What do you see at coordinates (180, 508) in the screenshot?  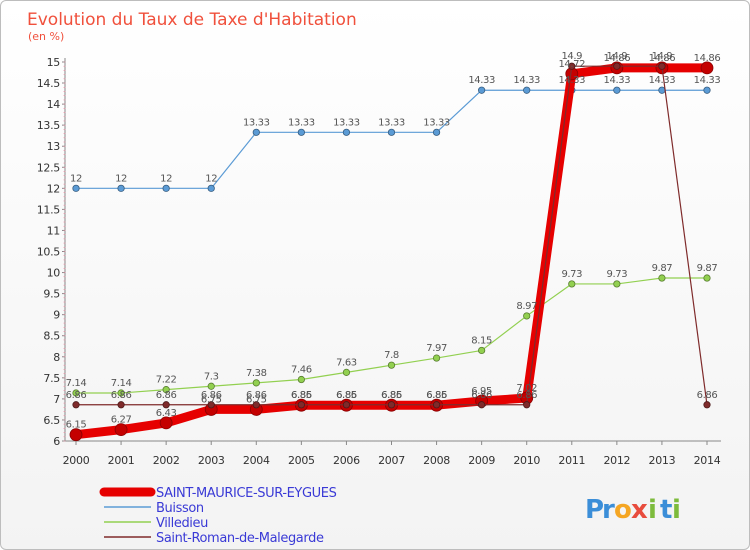 I see `legend-label: Buisson` at bounding box center [180, 508].